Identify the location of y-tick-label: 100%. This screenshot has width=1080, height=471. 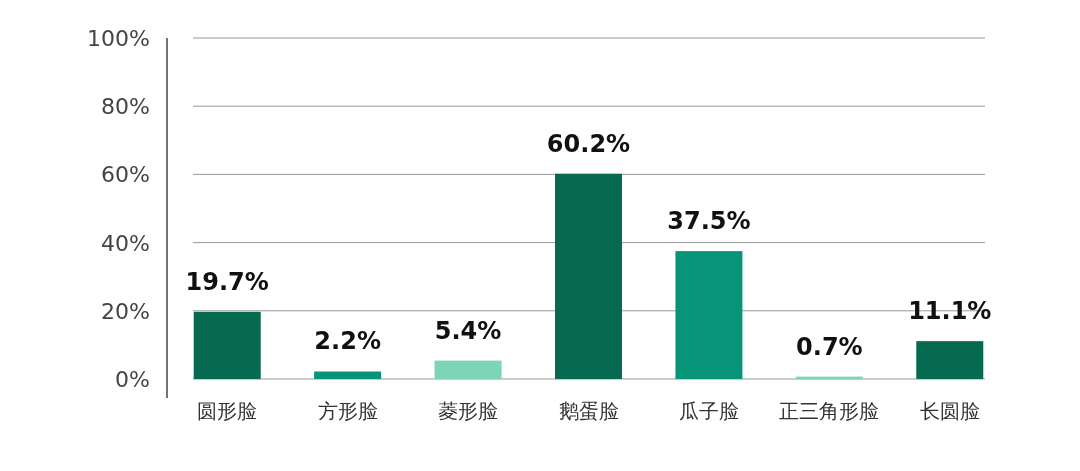
(118, 38).